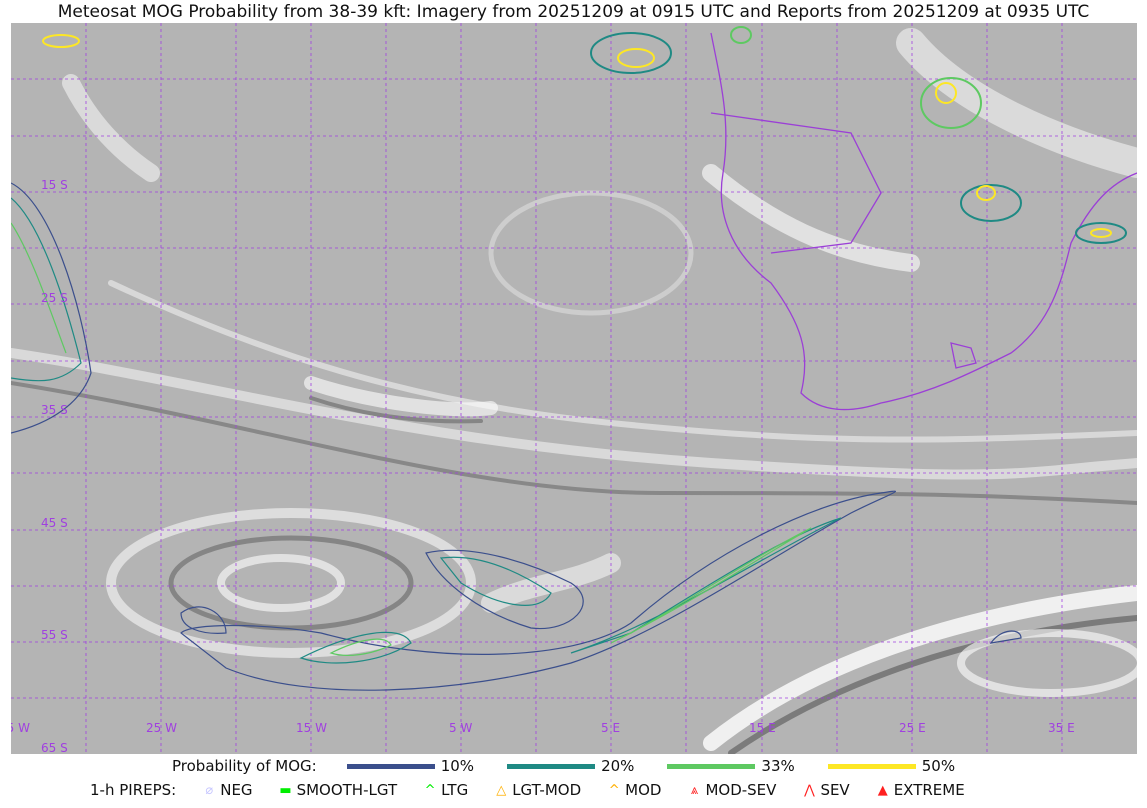 The width and height of the screenshot is (1147, 808). Describe the element at coordinates (835, 790) in the screenshot. I see `legend-label: SEV` at that location.